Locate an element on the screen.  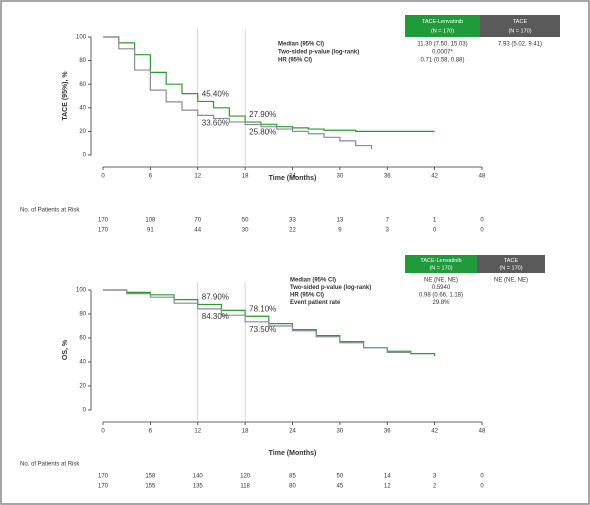
annotation: 87.90% is located at coordinates (215, 297).